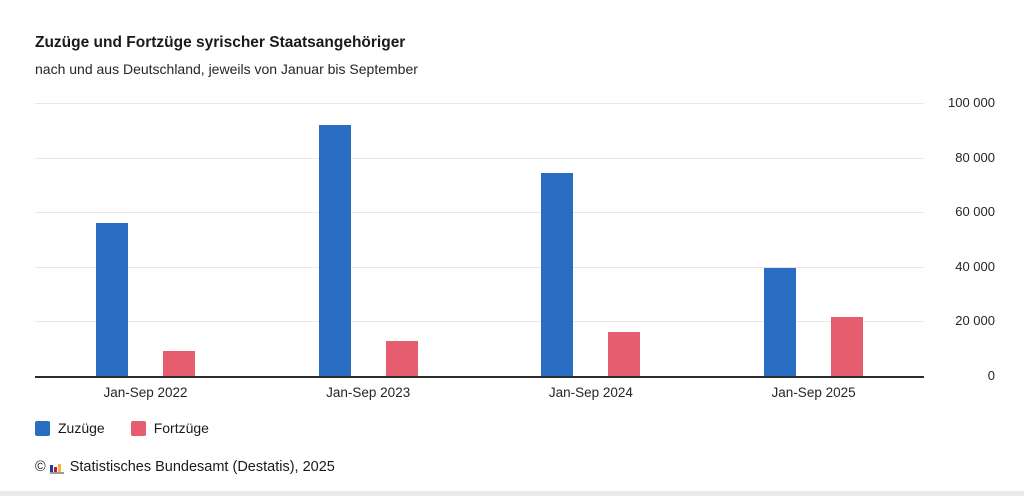  What do you see at coordinates (112, 299) in the screenshot?
I see `bar-zuzuege-2022` at bounding box center [112, 299].